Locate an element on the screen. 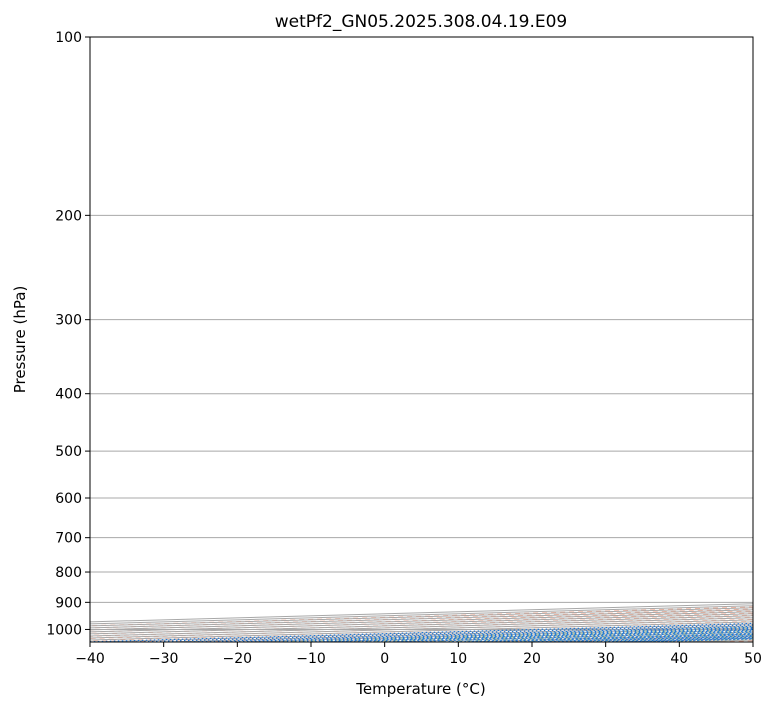 This screenshot has height=708, width=775. chart-title: wetPf2_GN05.2025.308.04.19.E09 is located at coordinates (421, 22).